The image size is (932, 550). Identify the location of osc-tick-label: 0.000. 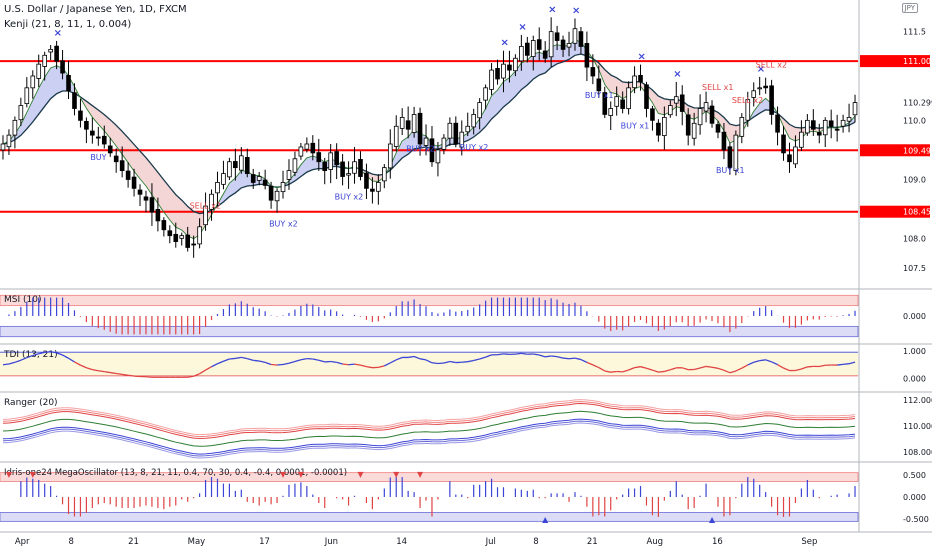
(914, 497).